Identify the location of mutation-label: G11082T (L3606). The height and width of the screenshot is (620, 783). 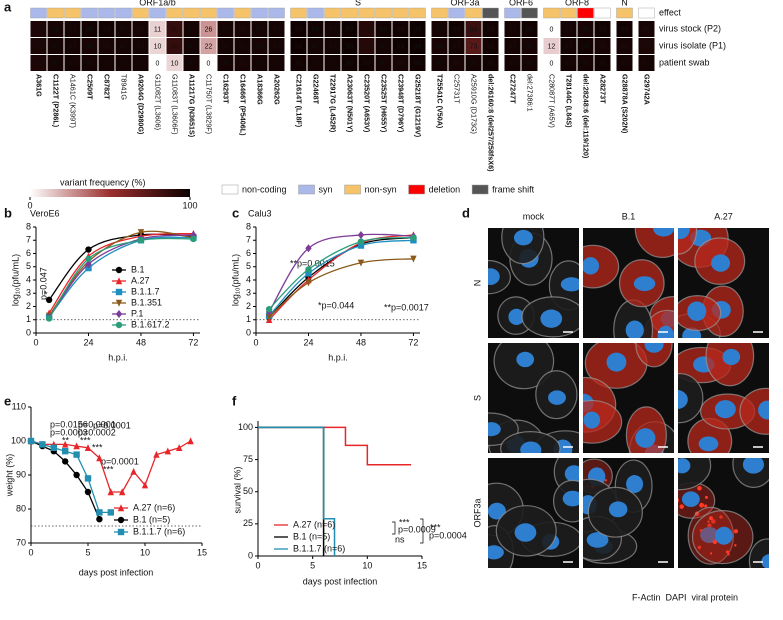
(158, 102).